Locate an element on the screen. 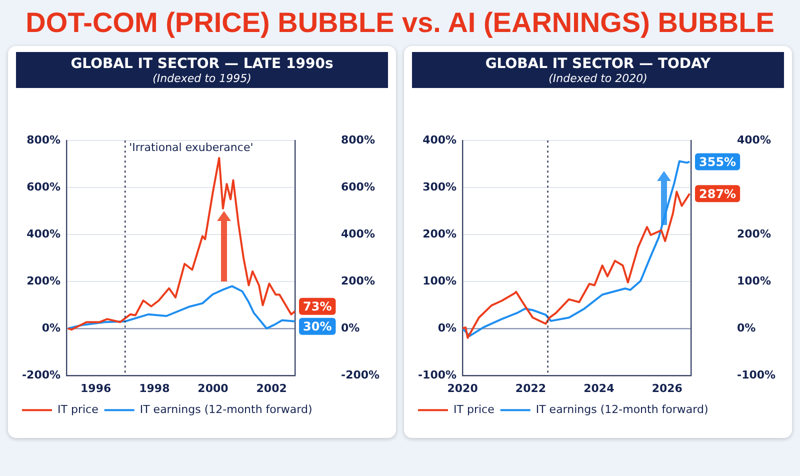 The width and height of the screenshot is (800, 476). y-tick-label: 800% is located at coordinates (358, 139).